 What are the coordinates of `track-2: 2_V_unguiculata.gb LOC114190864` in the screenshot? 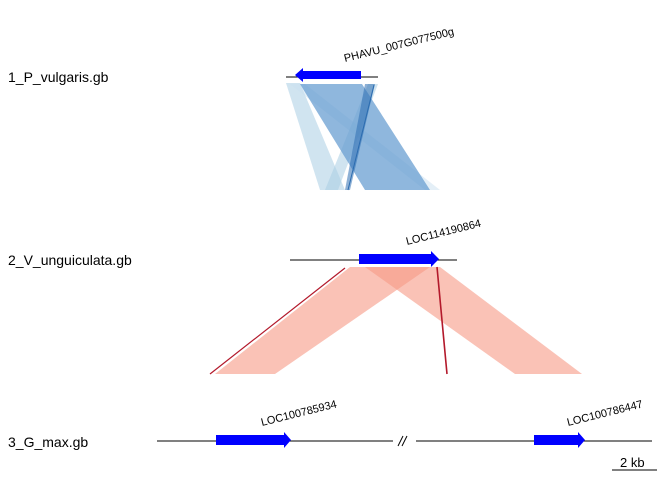 It's located at (245, 243).